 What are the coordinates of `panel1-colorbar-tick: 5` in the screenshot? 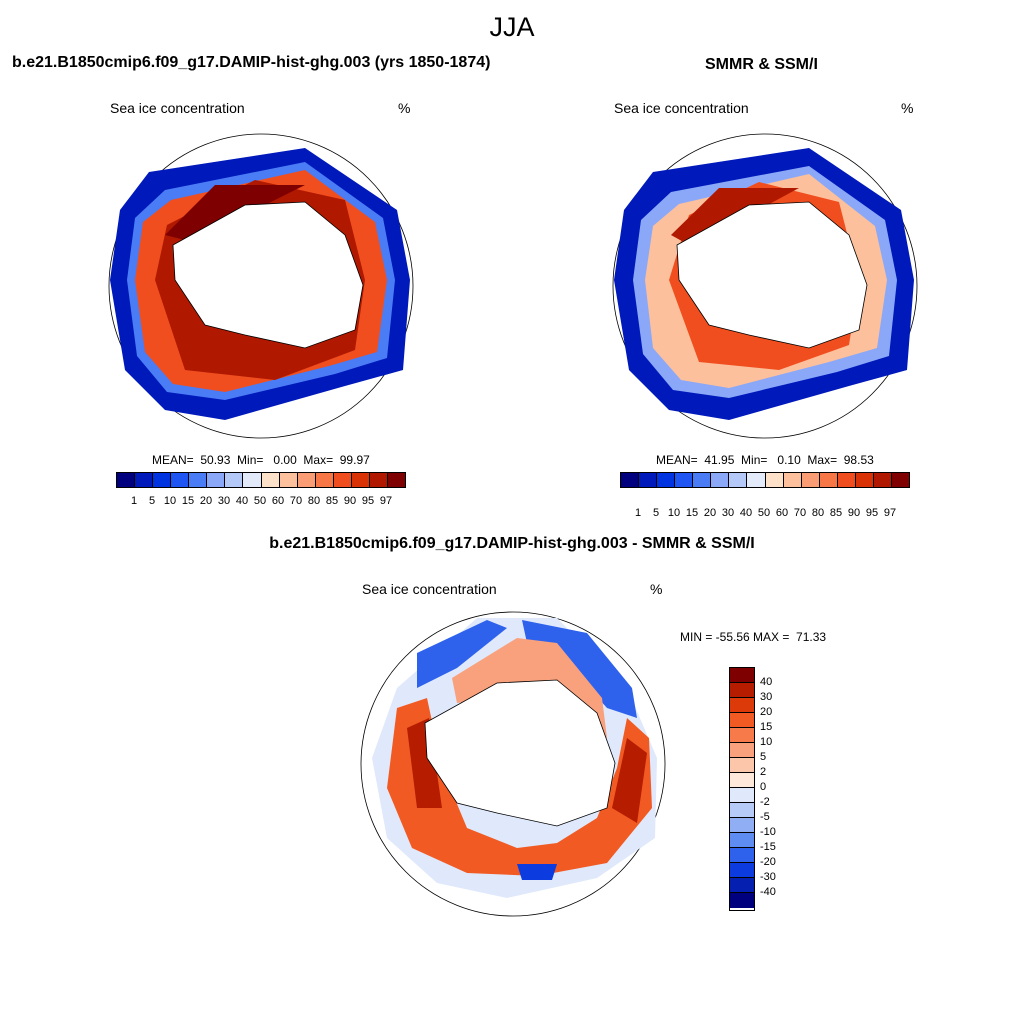 It's located at (152, 501).